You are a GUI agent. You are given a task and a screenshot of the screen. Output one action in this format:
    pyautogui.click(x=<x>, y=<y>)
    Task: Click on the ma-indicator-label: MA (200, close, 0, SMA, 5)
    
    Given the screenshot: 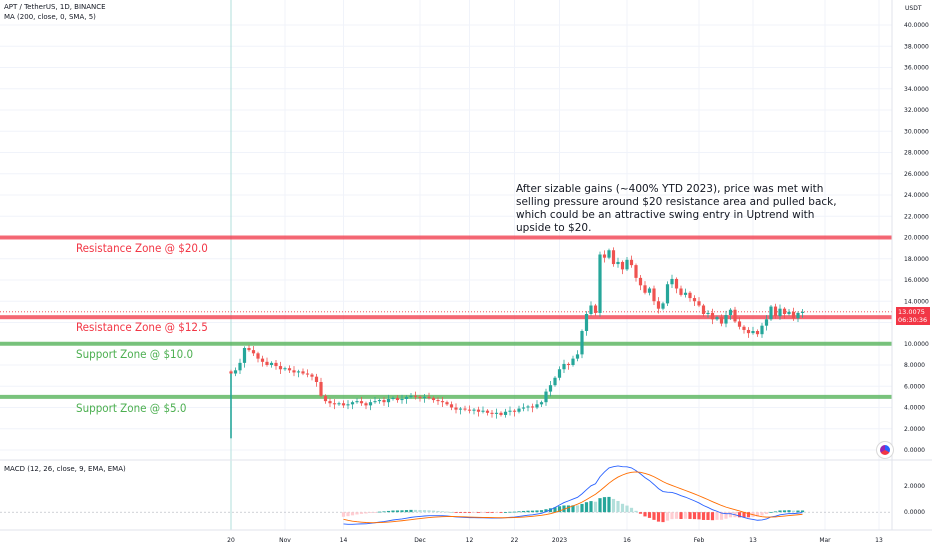 What is the action you would take?
    pyautogui.click(x=50, y=17)
    